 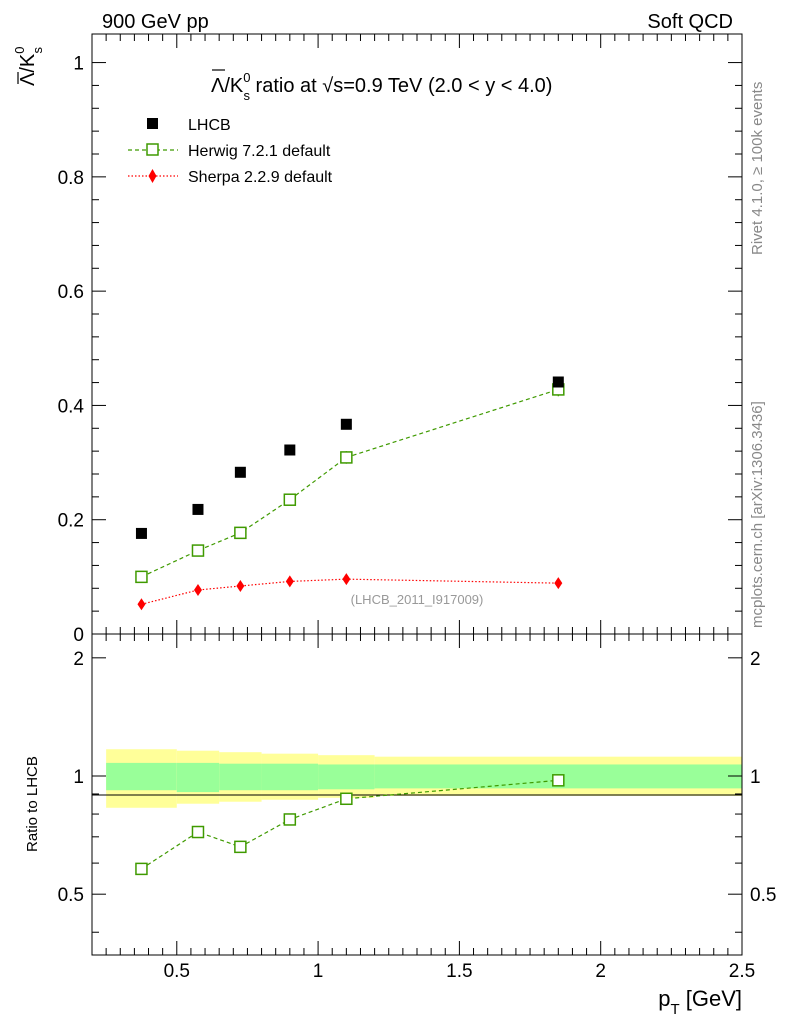 I want to click on x-axis-label: pT [GeV], so click(x=700, y=1002).